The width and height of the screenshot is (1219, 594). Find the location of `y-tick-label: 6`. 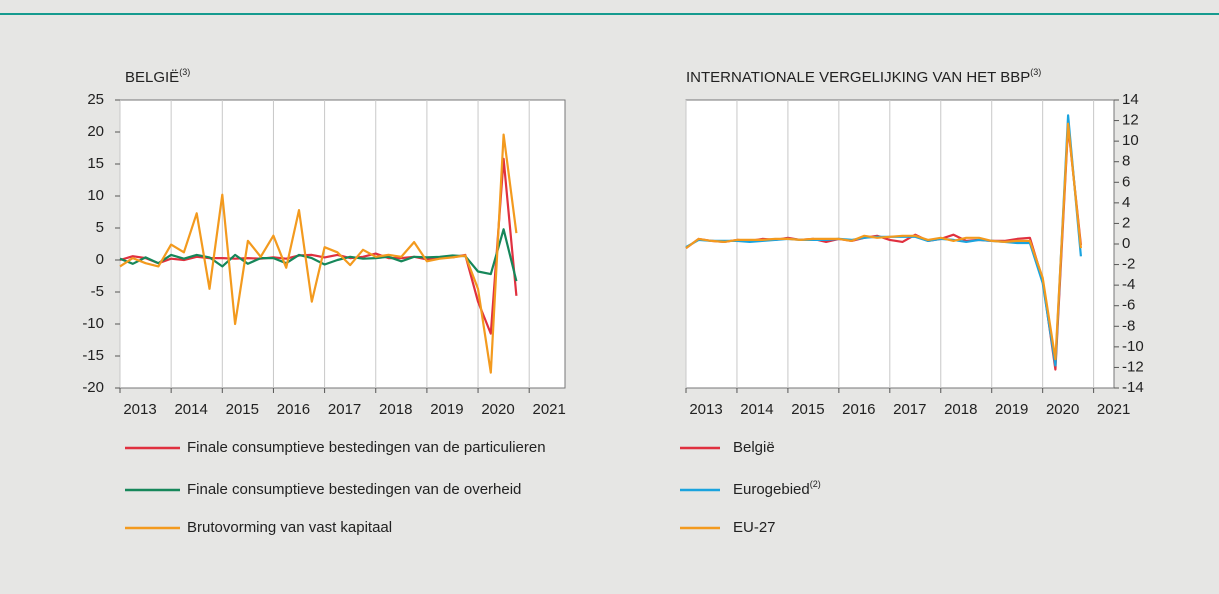

y-tick-label: 6 is located at coordinates (1126, 181).